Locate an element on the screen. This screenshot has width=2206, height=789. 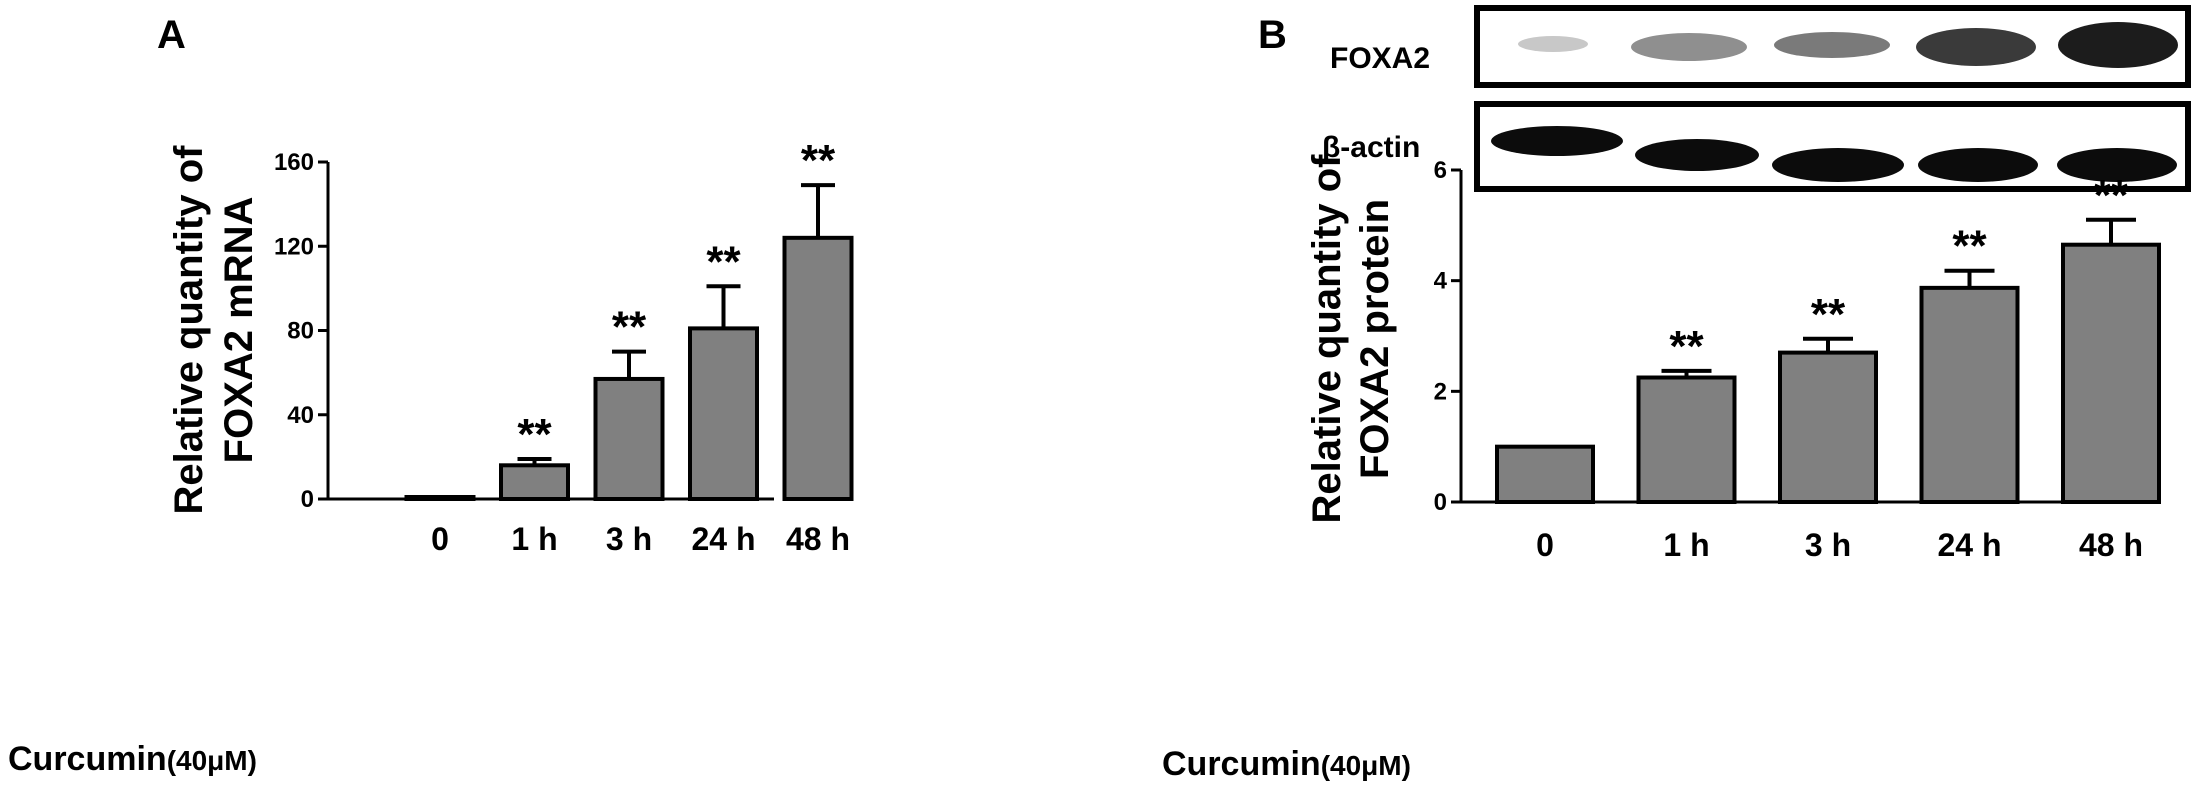
chart-a-category-label: 3 h is located at coordinates (629, 539).